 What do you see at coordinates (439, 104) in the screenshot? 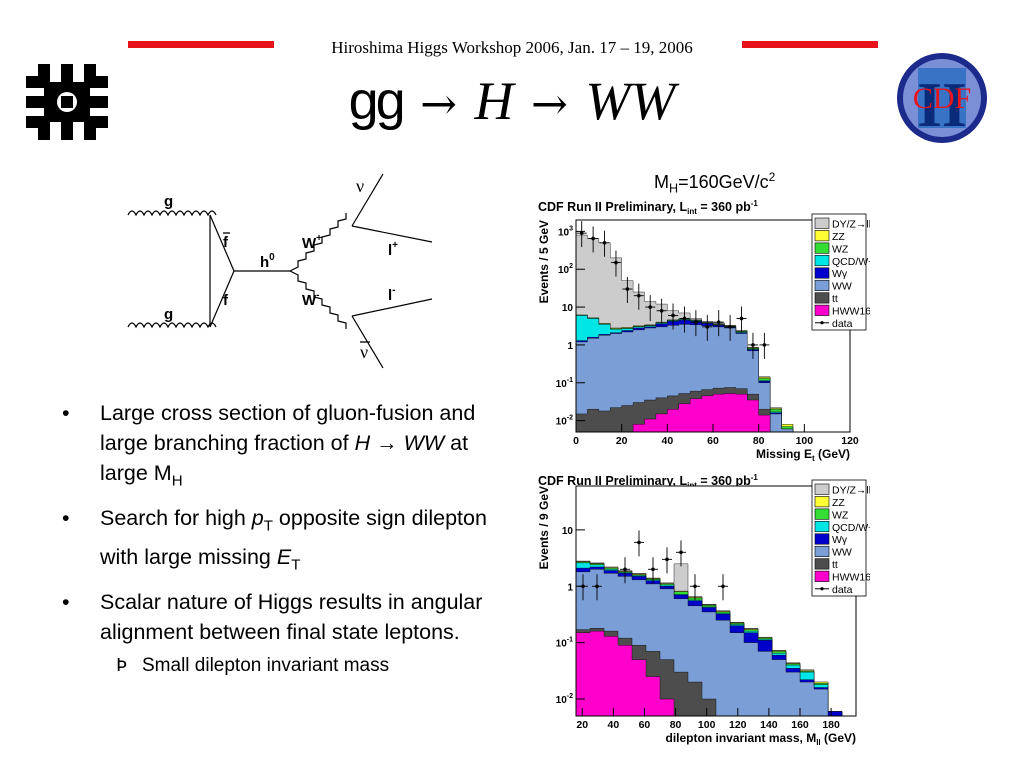
I see `title-arrow-1: →` at bounding box center [439, 104].